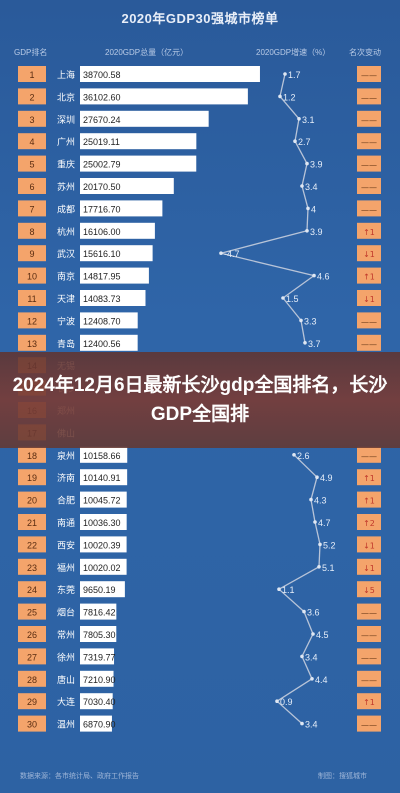 This screenshot has width=400, height=793. I want to click on rank-change-label: ↑1, so click(369, 478).